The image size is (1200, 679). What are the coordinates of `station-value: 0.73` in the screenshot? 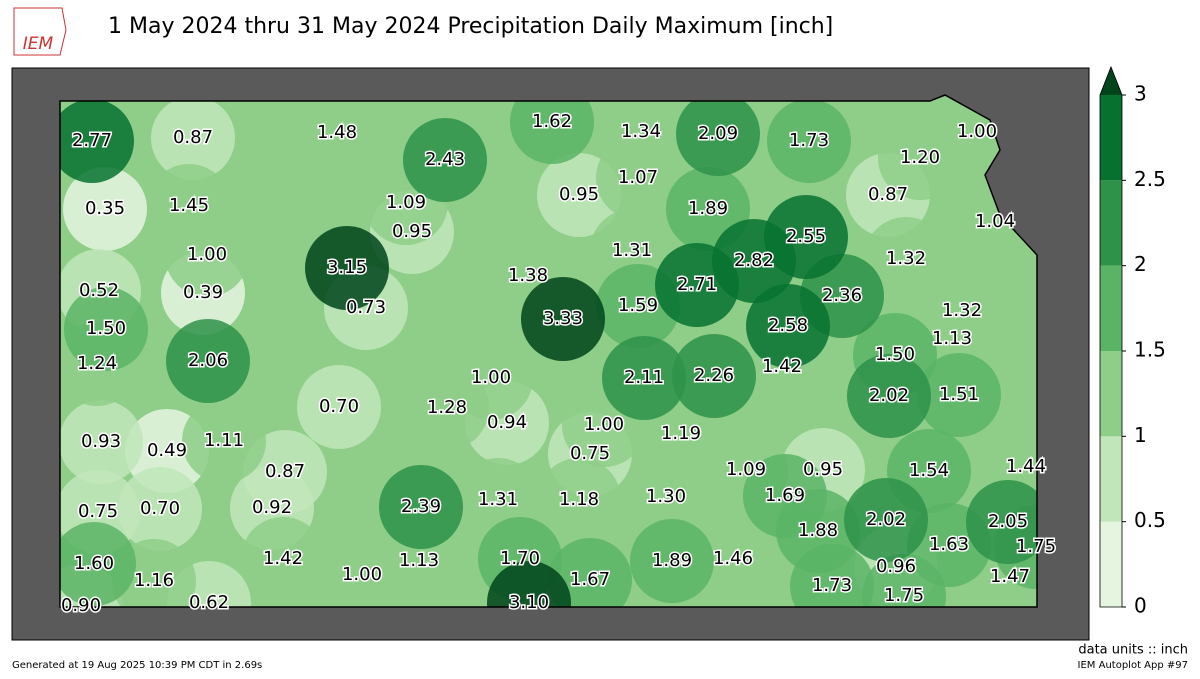 It's located at (366, 307).